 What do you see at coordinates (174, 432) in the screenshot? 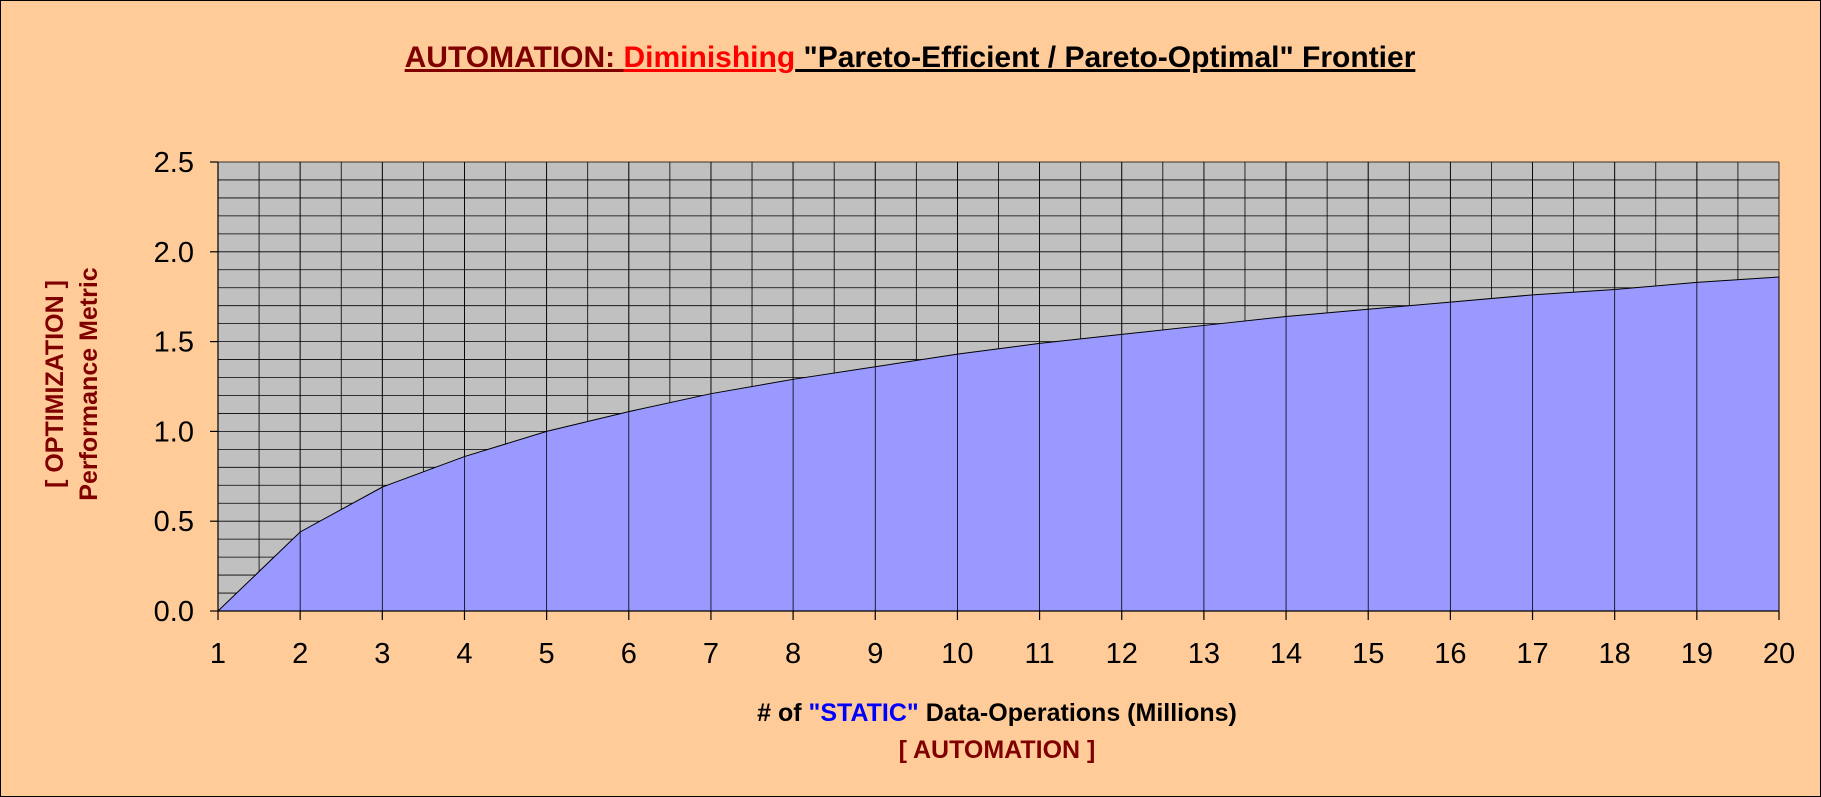
I see `y-tick-label: 1.0` at bounding box center [174, 432].